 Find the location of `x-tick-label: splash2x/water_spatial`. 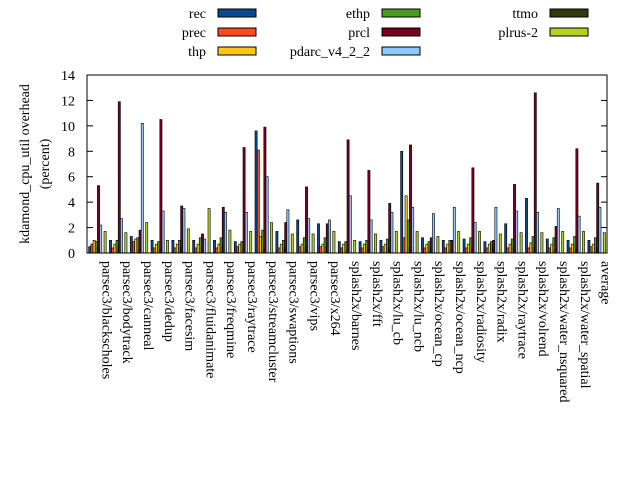

x-tick-label: splash2x/water_spatial is located at coordinates (584, 325).